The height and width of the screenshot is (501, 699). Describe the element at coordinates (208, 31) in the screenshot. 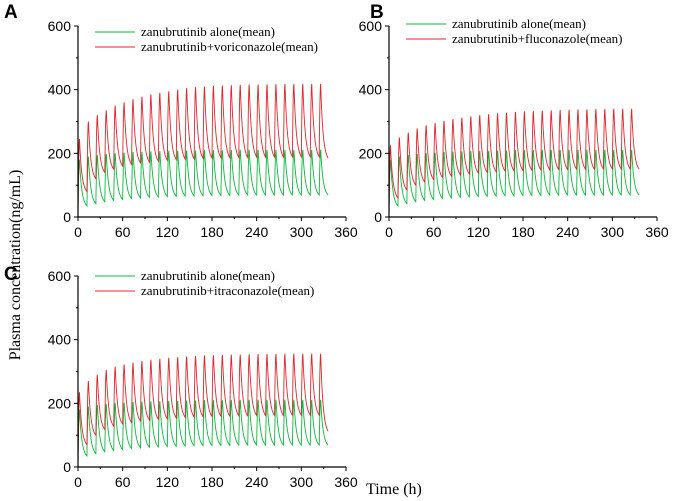

I see `legend-label-a-alone: zanubrutinib alone(mean)` at that location.